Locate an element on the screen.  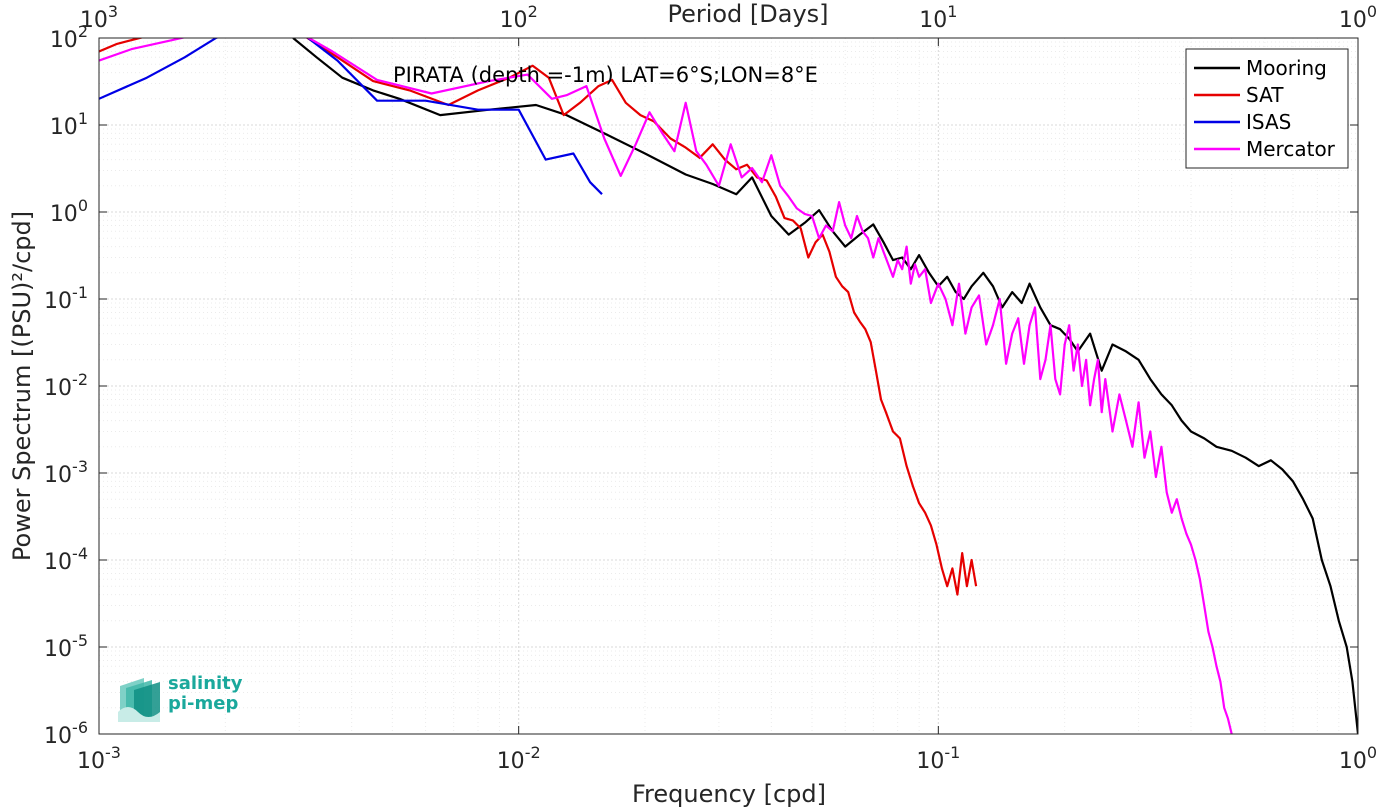
y-axis-title: Power Spectrum [(PSU)²/cpd] is located at coordinates (22, 386).